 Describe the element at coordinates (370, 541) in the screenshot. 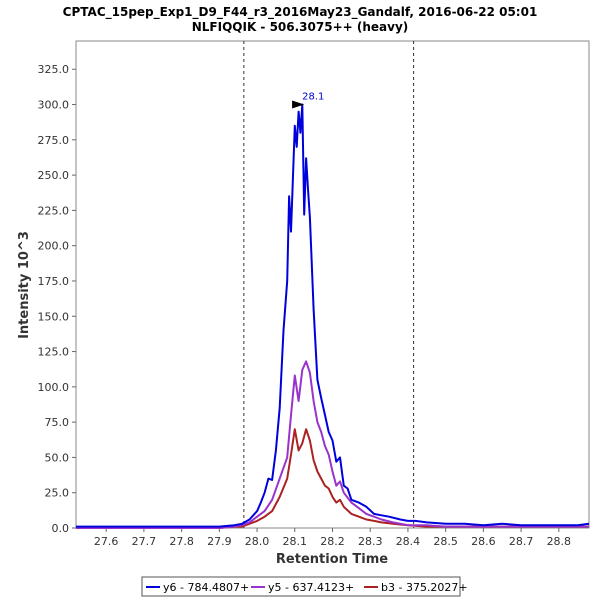

I see `x-tick-label: 28.3` at that location.